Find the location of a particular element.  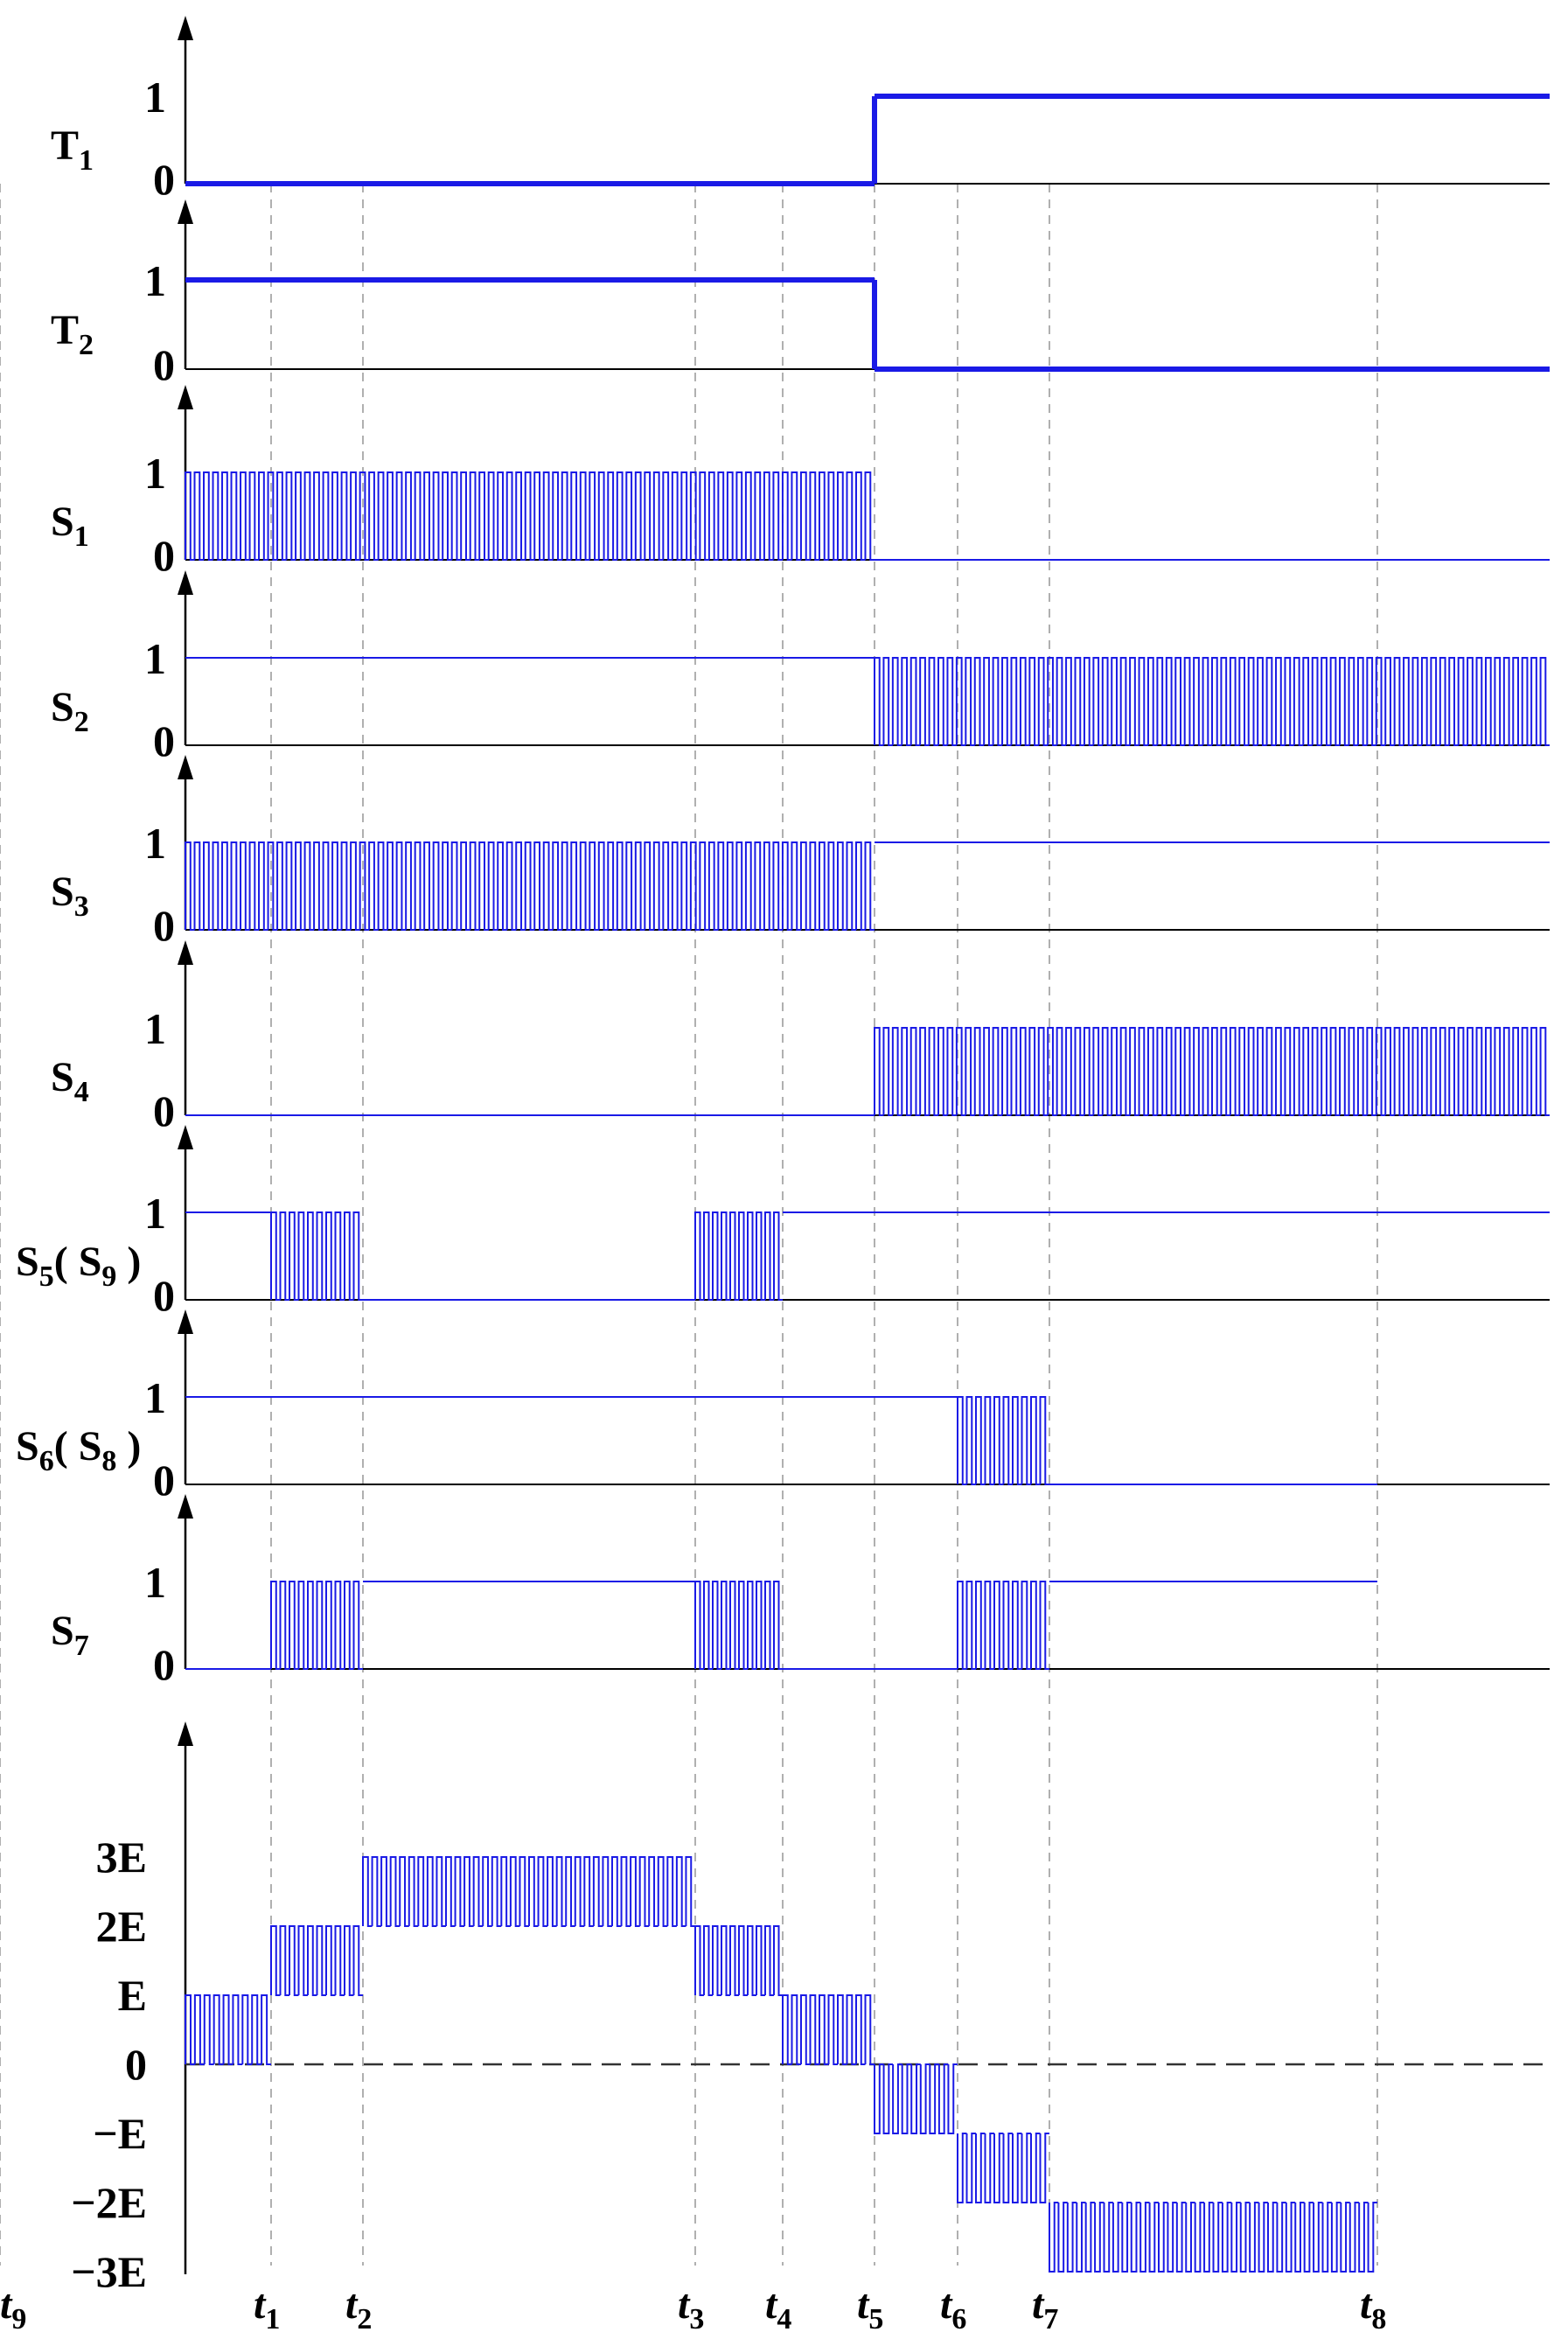

output-ytick-label: 0 is located at coordinates (136, 2064).